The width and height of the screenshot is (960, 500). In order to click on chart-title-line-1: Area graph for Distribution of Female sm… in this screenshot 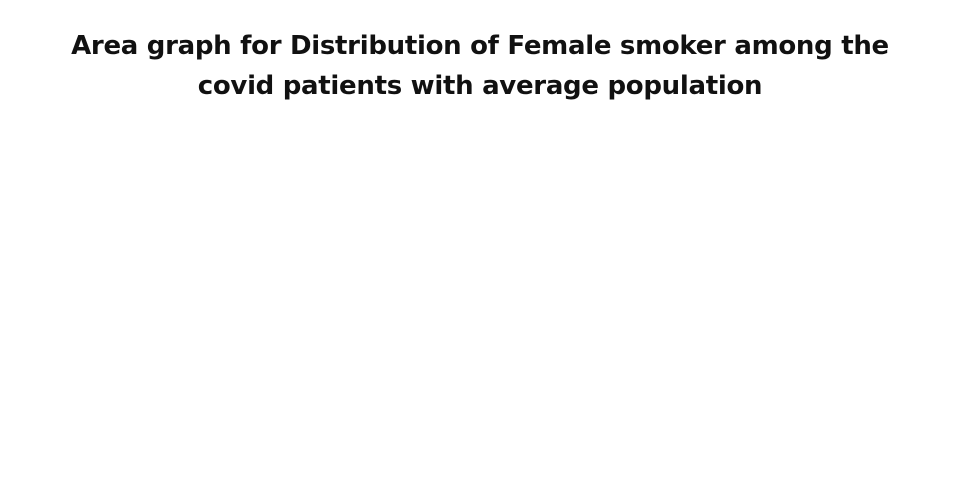, I will do `click(480, 46)`.